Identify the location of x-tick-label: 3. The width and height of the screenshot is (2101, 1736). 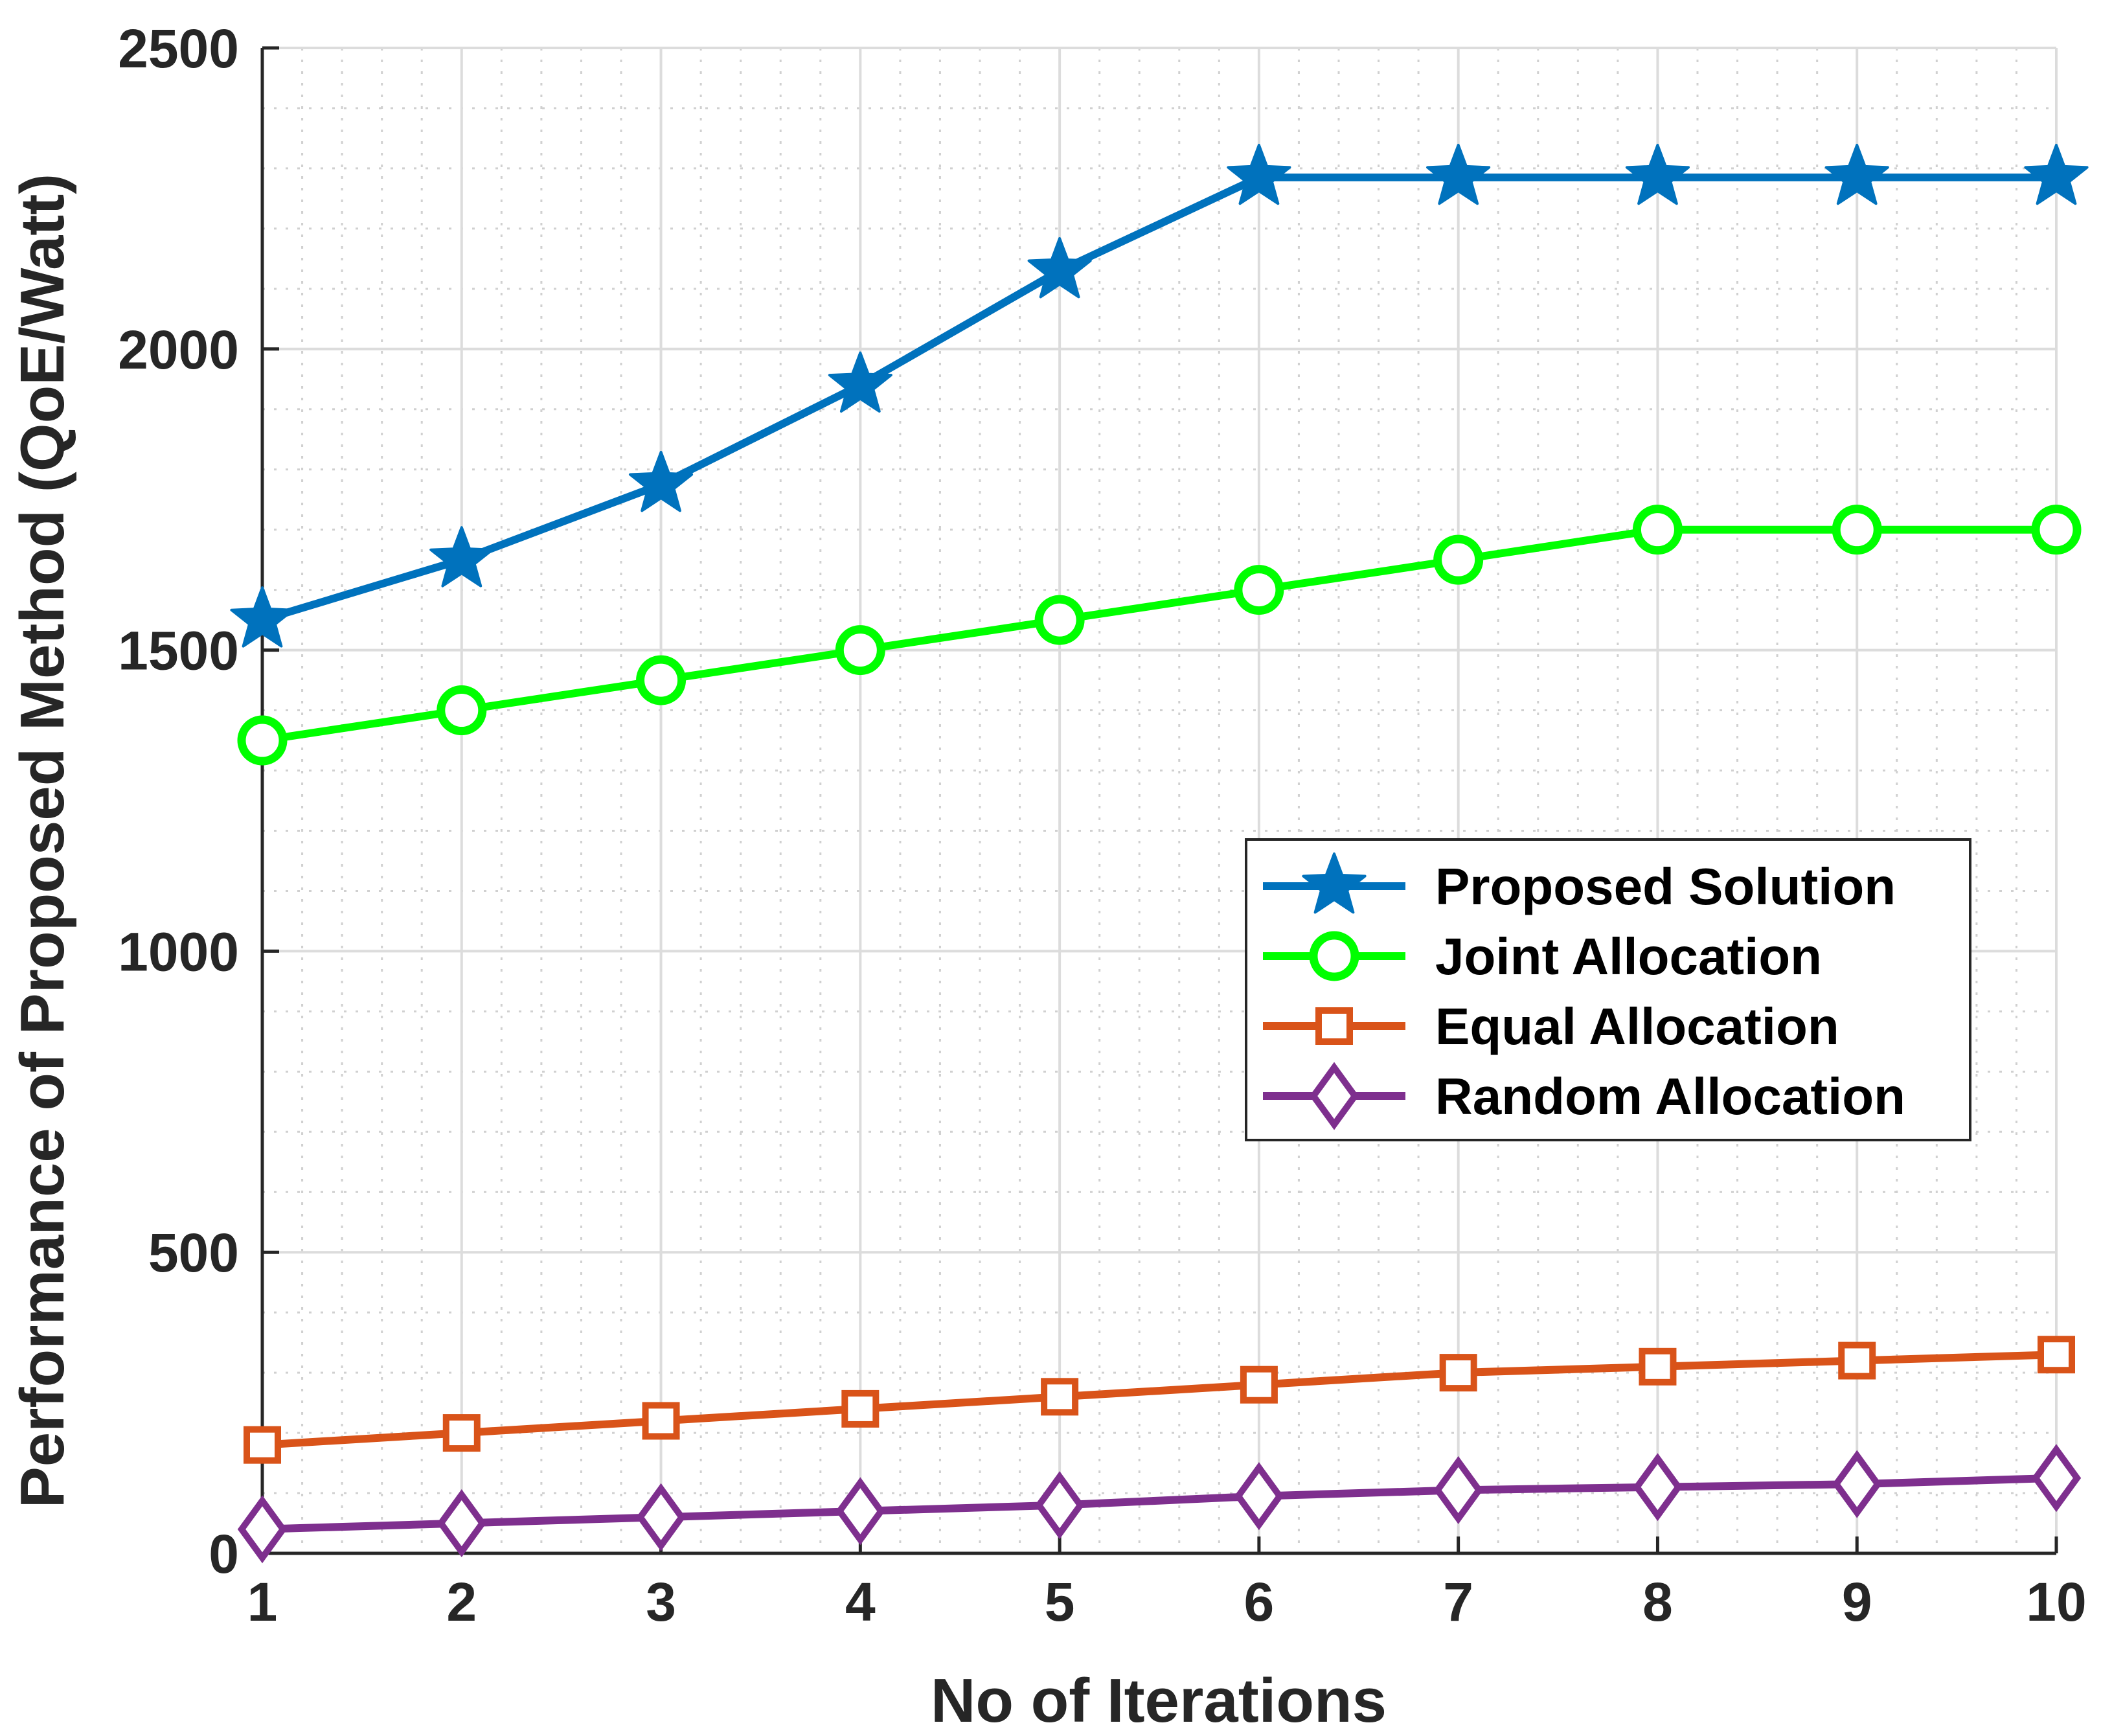
(661, 1601).